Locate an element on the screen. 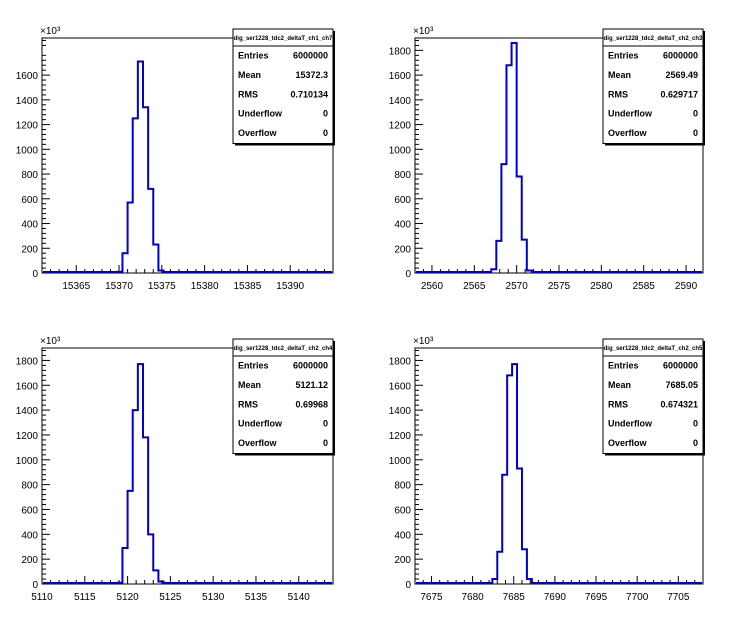  x-tick-label: 2565 is located at coordinates (474, 286).